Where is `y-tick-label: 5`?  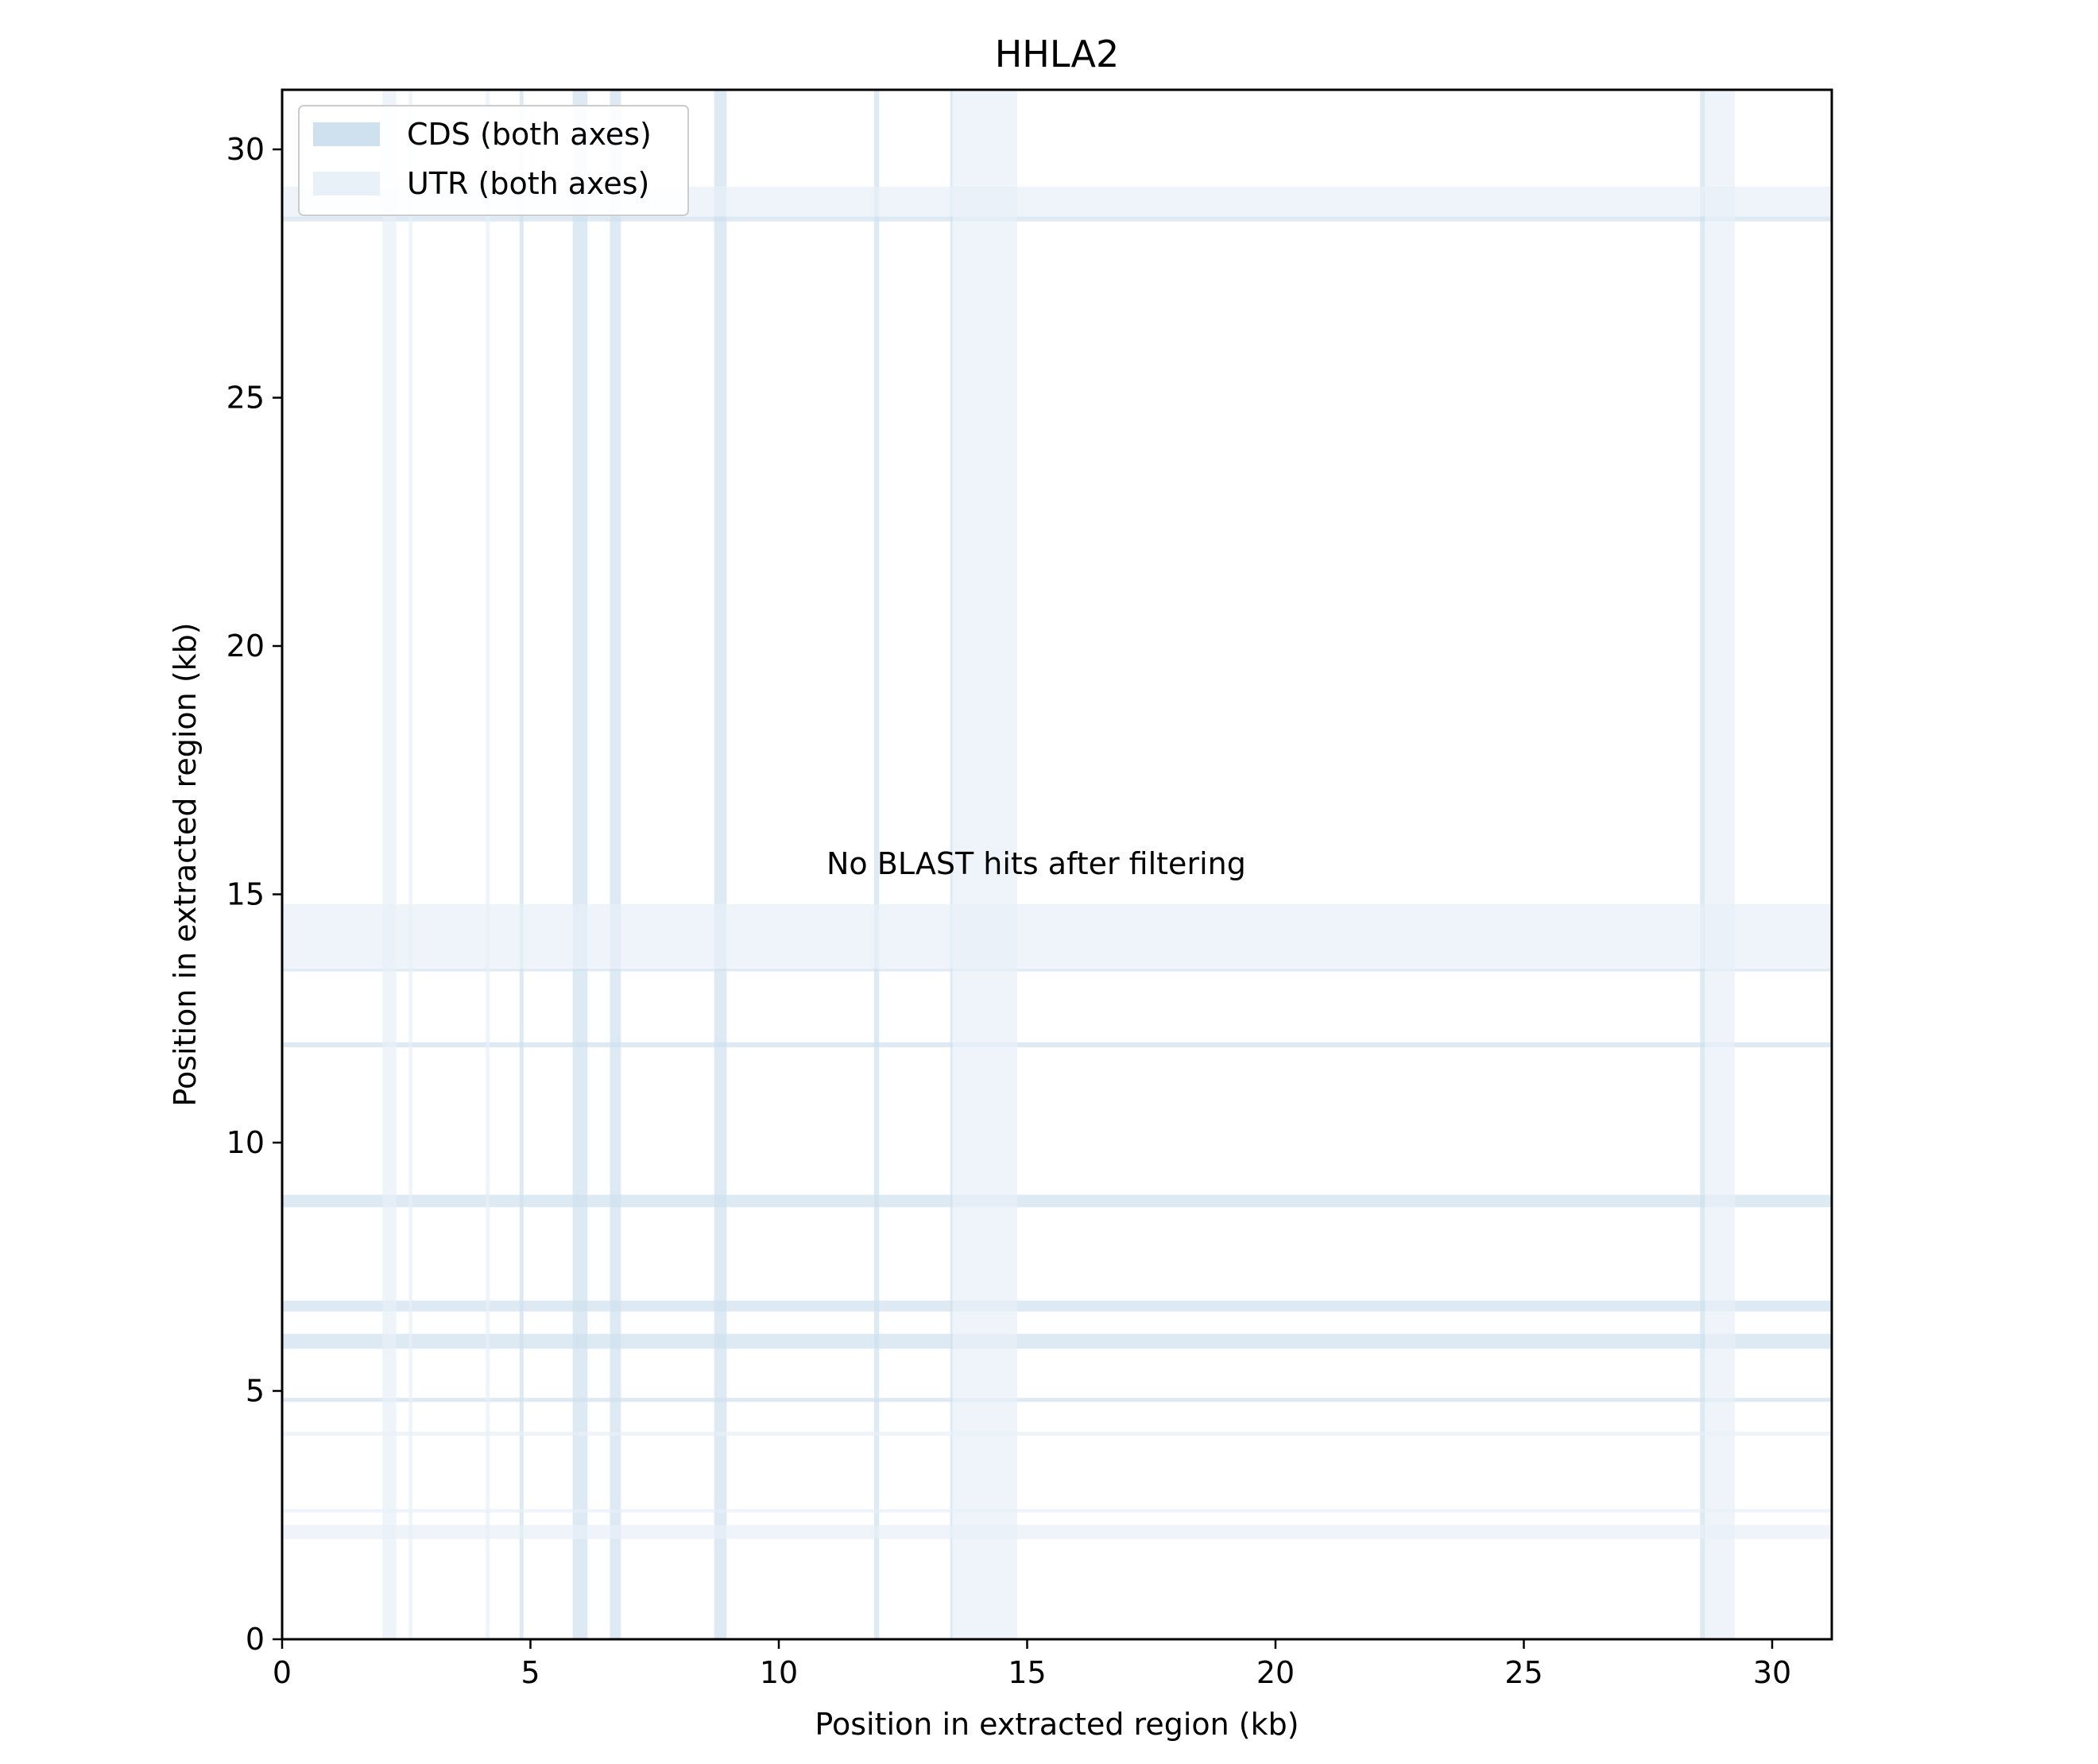
y-tick-label: 5 is located at coordinates (256, 1391).